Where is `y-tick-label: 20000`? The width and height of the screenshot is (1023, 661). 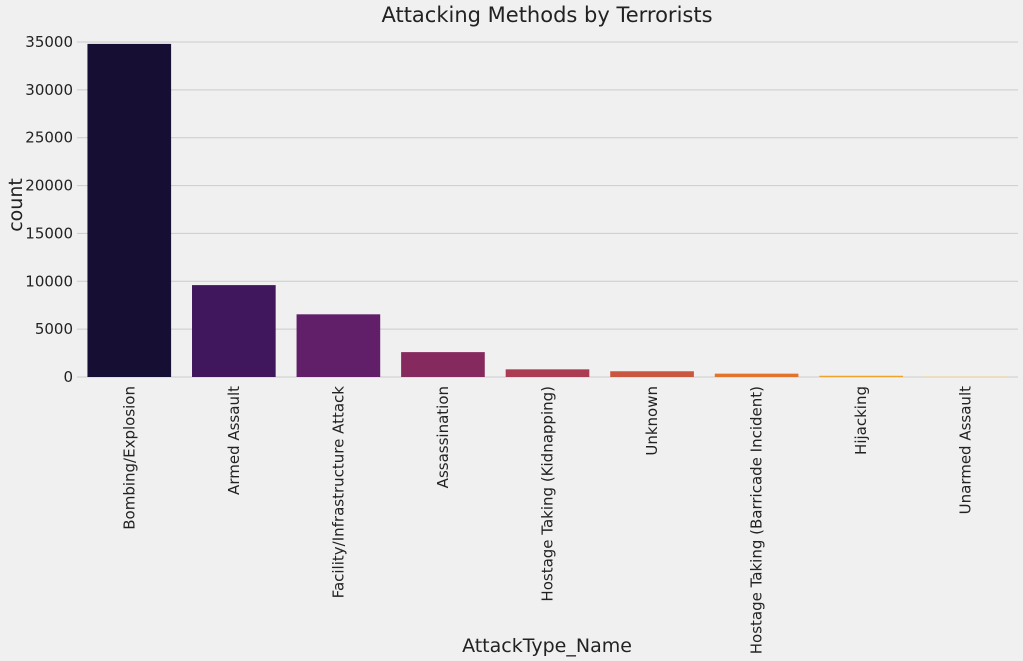 y-tick-label: 20000 is located at coordinates (49, 186).